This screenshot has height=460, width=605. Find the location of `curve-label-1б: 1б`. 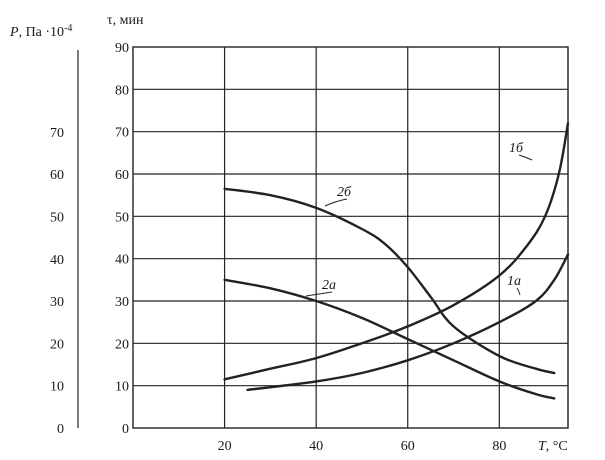

curve-label-1б: 1б is located at coordinates (516, 148).